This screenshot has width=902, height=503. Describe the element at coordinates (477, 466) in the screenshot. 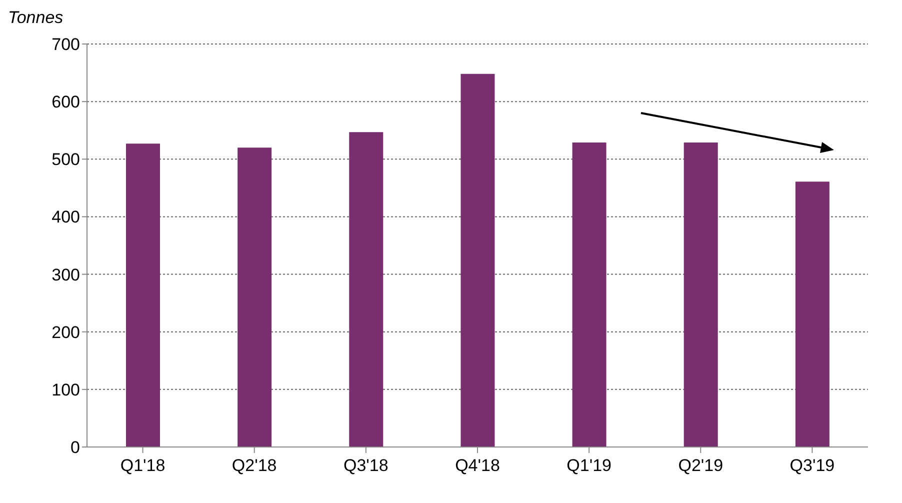

I see `x-tick-label: Q4'18` at that location.